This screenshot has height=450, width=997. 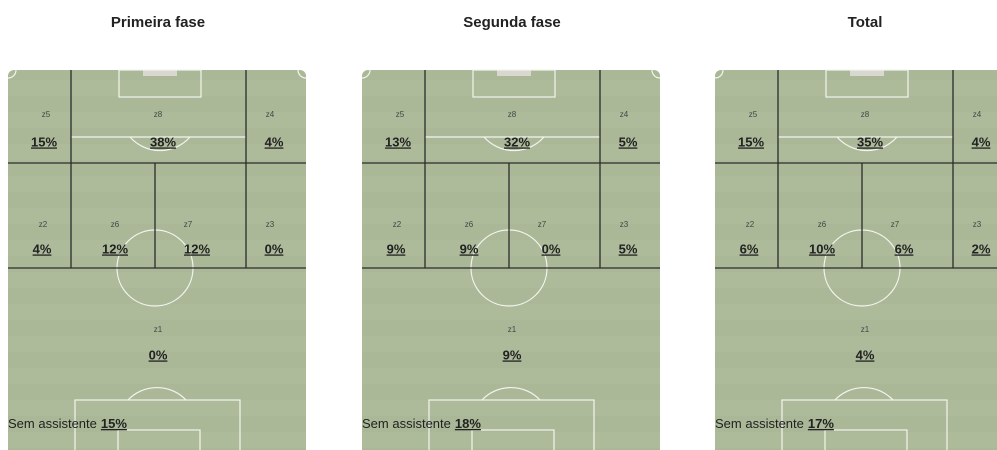 I want to click on zone-value: 32%, so click(x=517, y=141).